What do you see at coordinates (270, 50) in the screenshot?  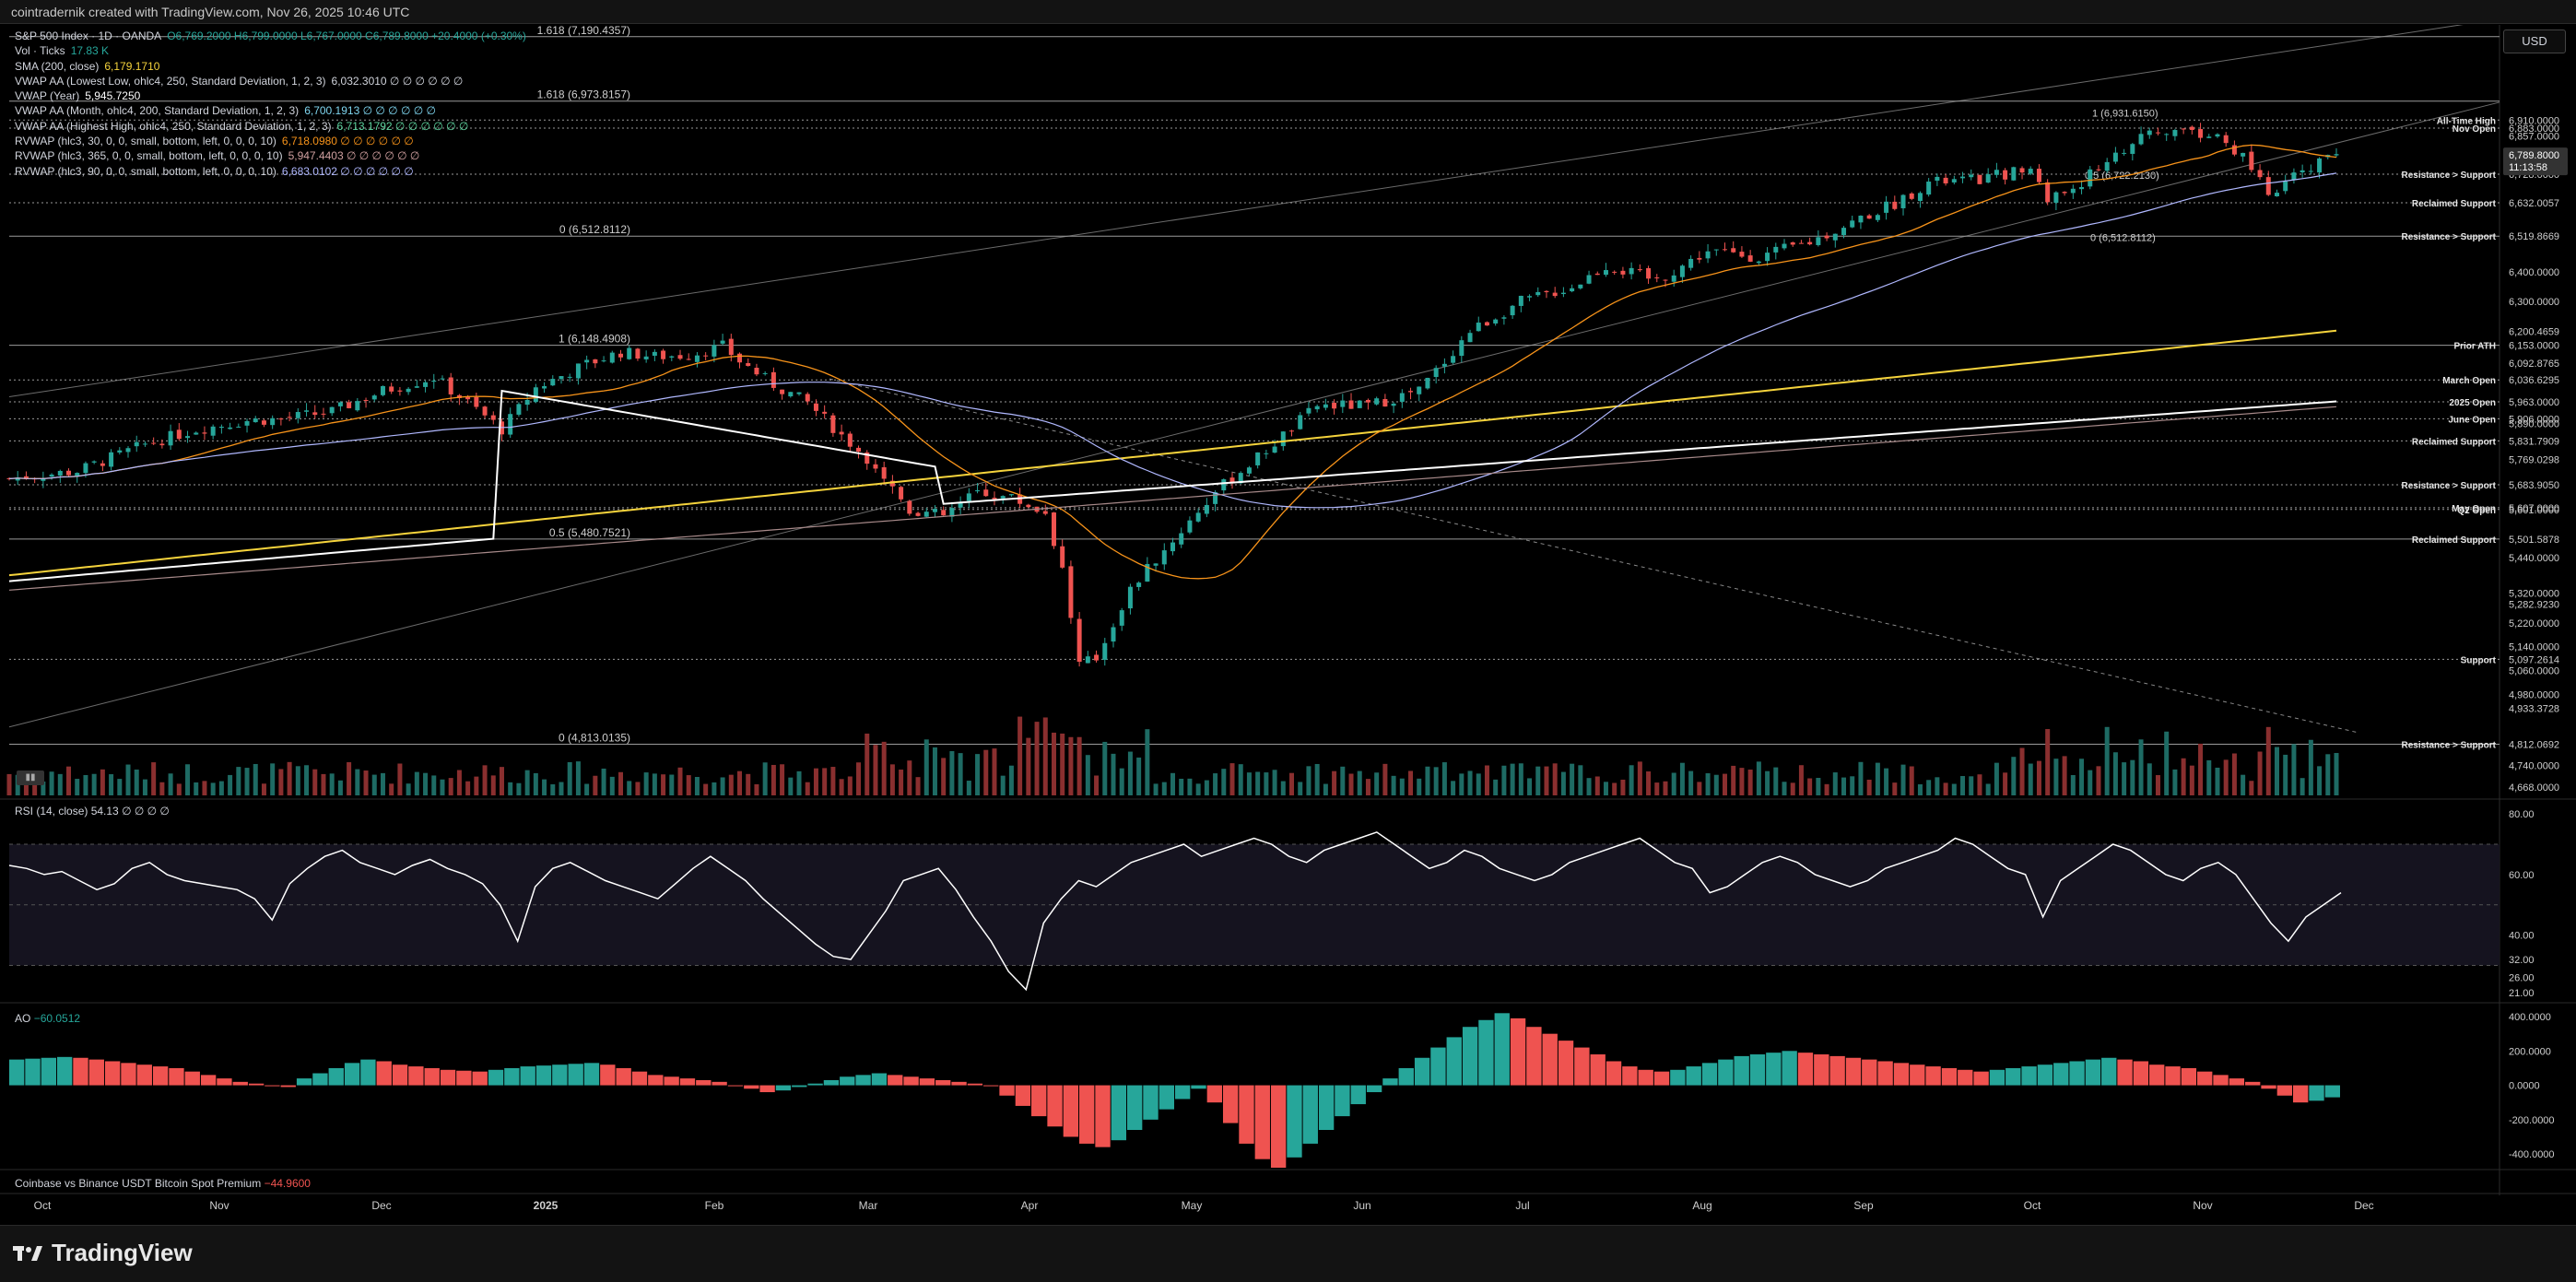 I see `indicator-row: Vol · Ticks 17.83 K` at bounding box center [270, 50].